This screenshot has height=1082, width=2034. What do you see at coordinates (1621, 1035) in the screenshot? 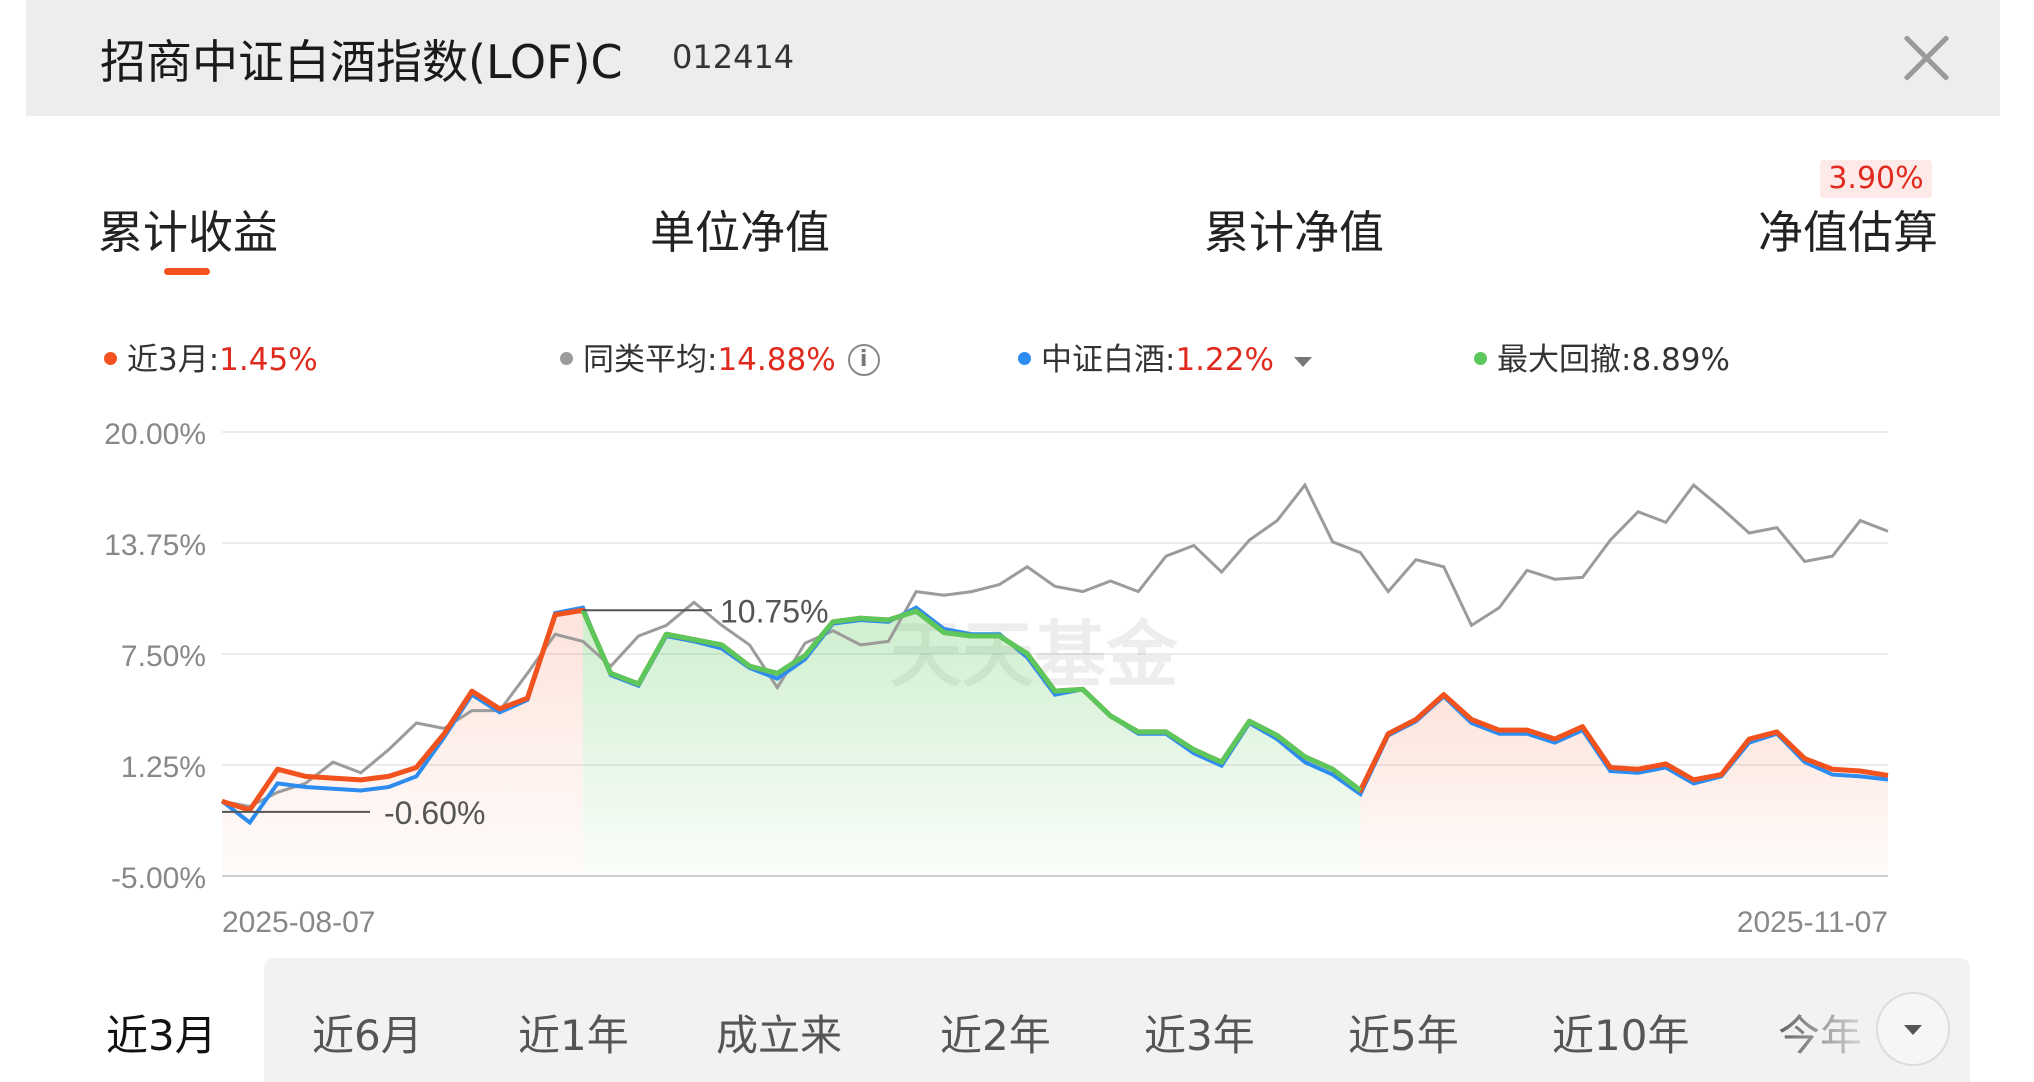
I see `period-10y: 近10年` at bounding box center [1621, 1035].